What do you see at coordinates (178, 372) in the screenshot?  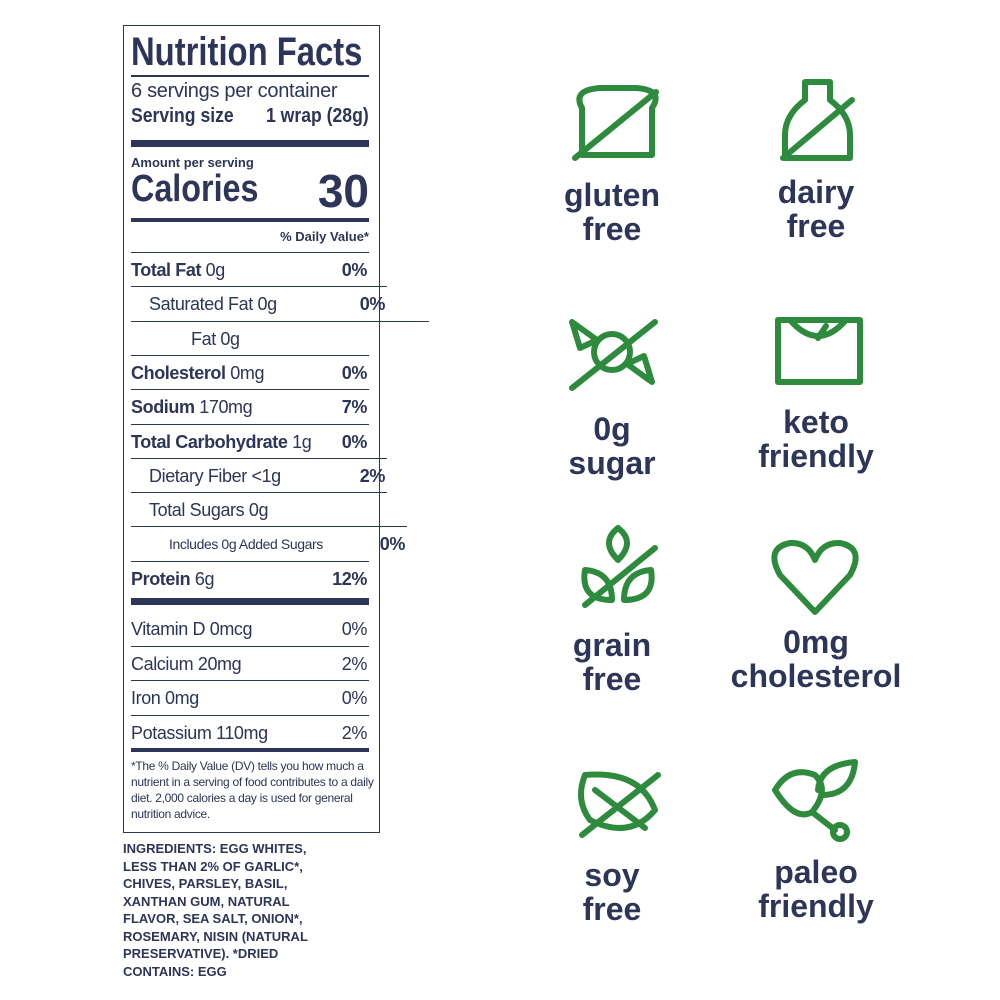 I see `nutrient-name: Cholesterol` at bounding box center [178, 372].